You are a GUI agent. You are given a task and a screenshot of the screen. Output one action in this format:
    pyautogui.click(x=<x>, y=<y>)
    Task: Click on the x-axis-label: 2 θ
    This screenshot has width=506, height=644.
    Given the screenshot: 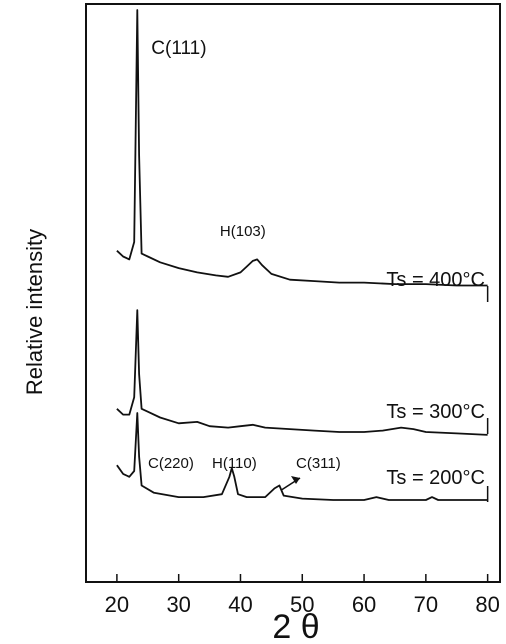 What is the action you would take?
    pyautogui.click(x=295, y=626)
    